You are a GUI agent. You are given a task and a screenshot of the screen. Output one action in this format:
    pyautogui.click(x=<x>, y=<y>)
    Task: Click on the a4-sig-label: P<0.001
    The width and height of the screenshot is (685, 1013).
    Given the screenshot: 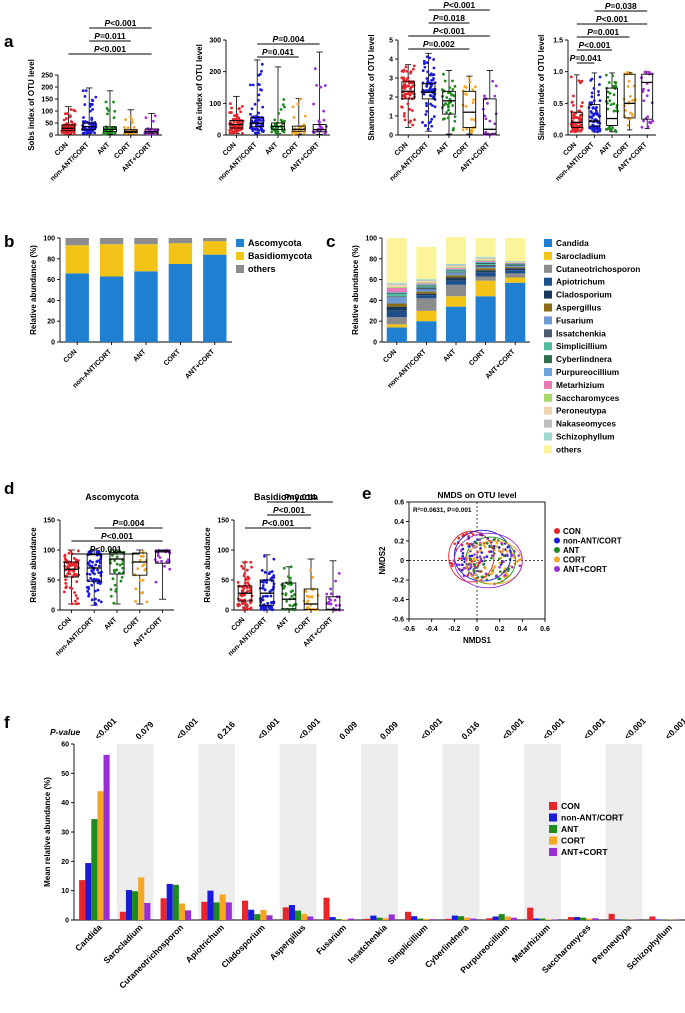 What is the action you would take?
    pyautogui.click(x=612, y=19)
    